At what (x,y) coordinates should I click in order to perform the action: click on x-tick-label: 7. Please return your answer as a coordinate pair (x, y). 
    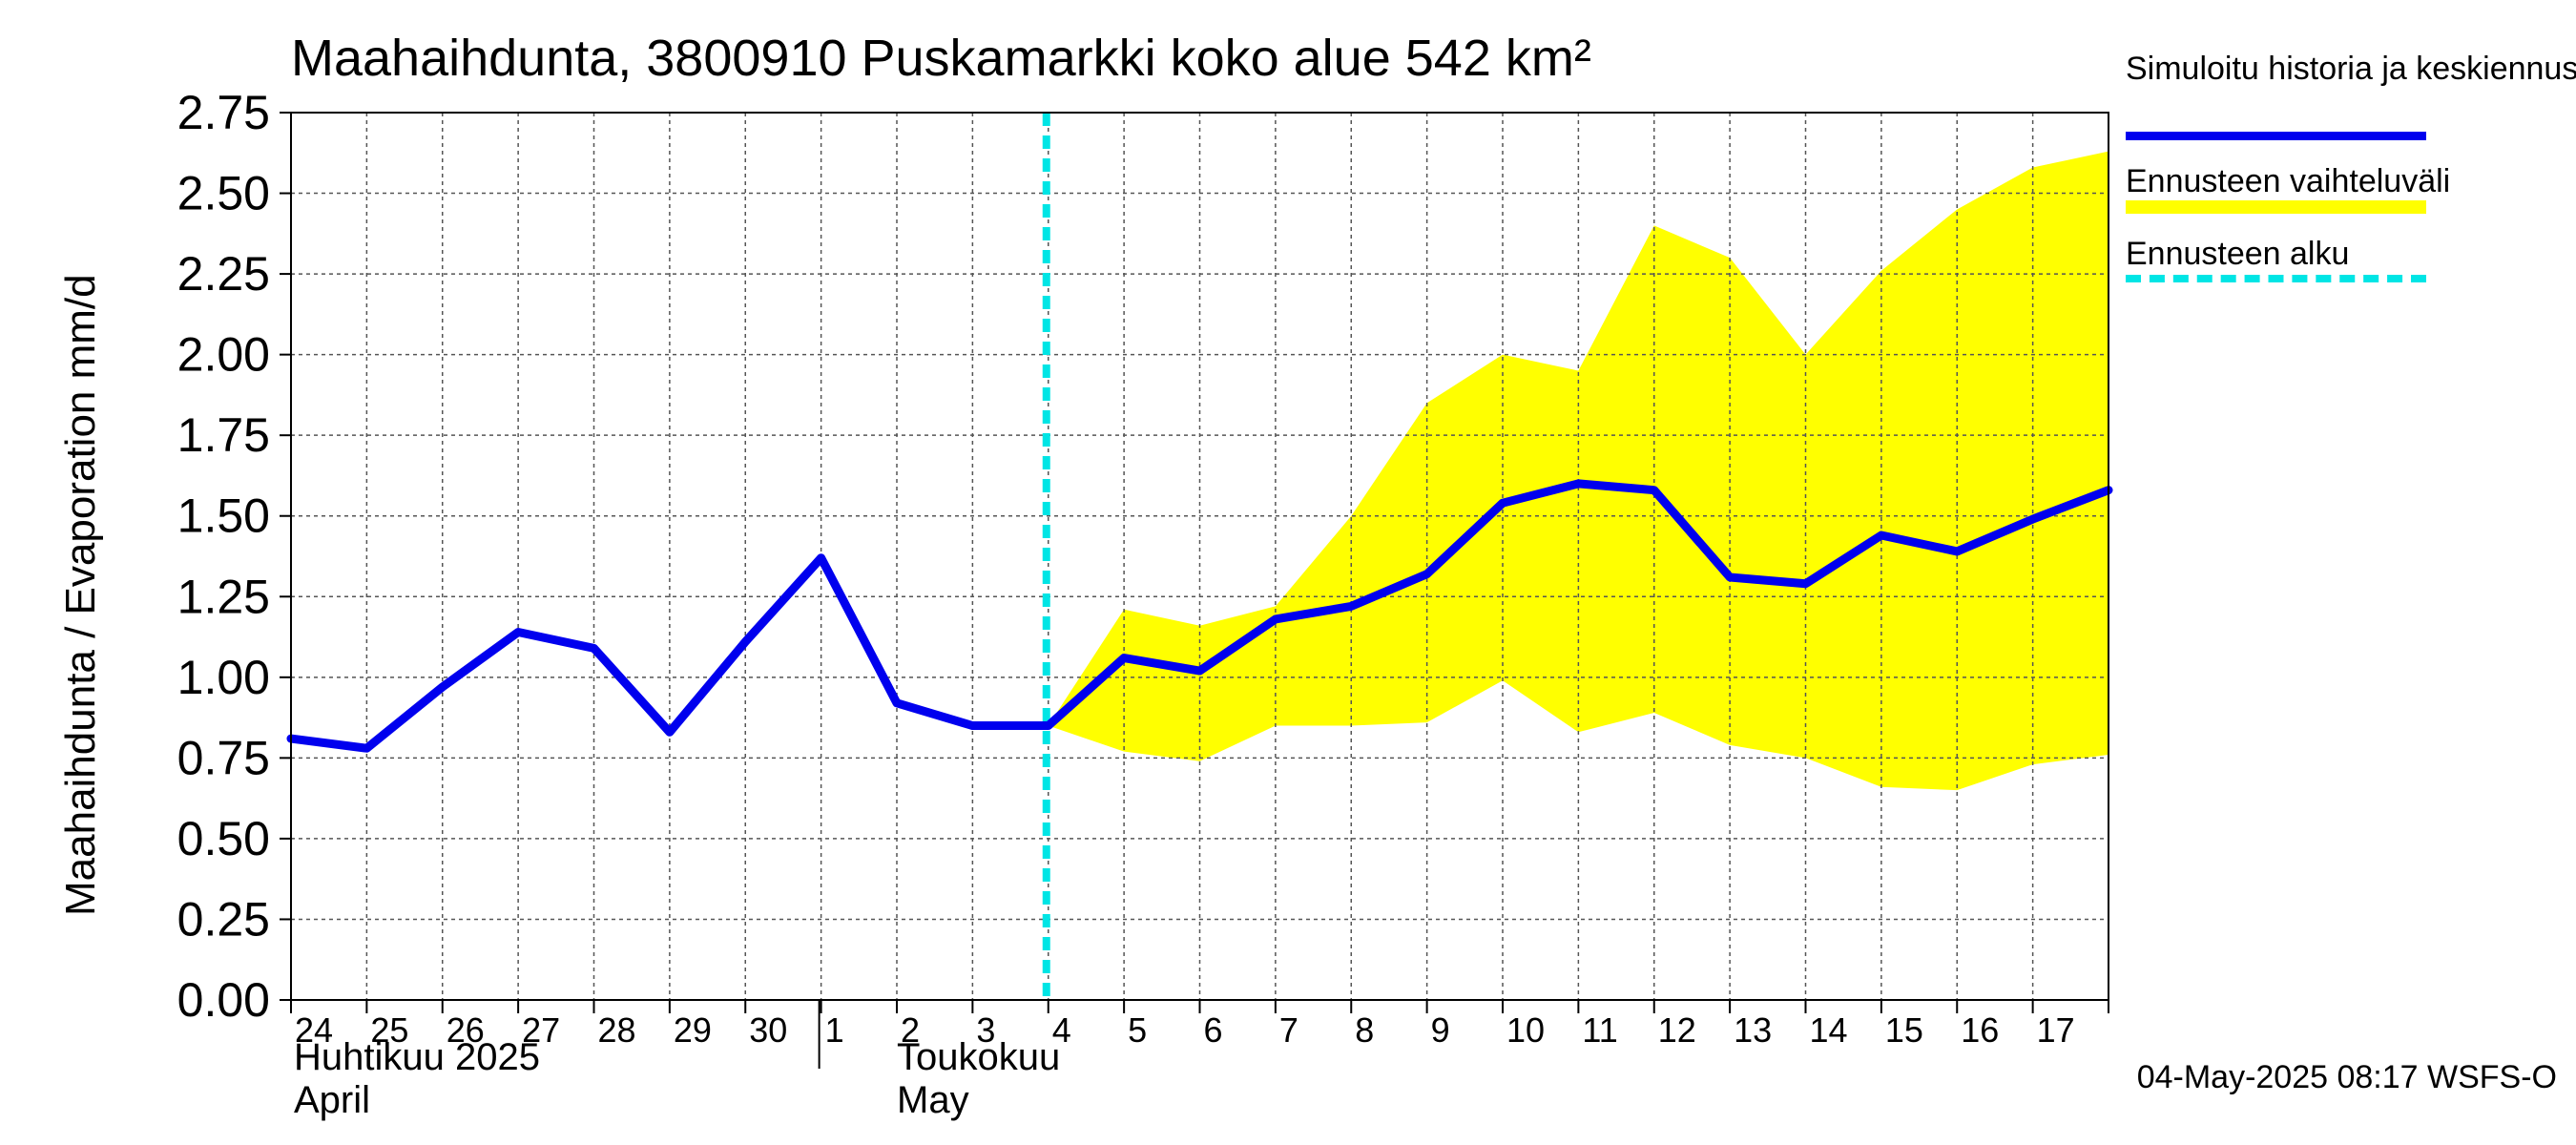
    Looking at the image, I should click on (1288, 1030).